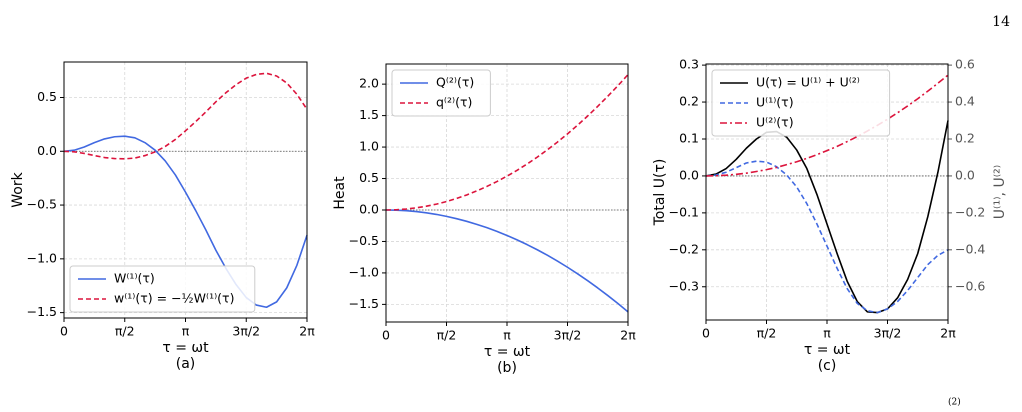 The height and width of the screenshot is (412, 1022). Describe the element at coordinates (970, 285) in the screenshot. I see `y2-tick-label: −0.6` at that location.